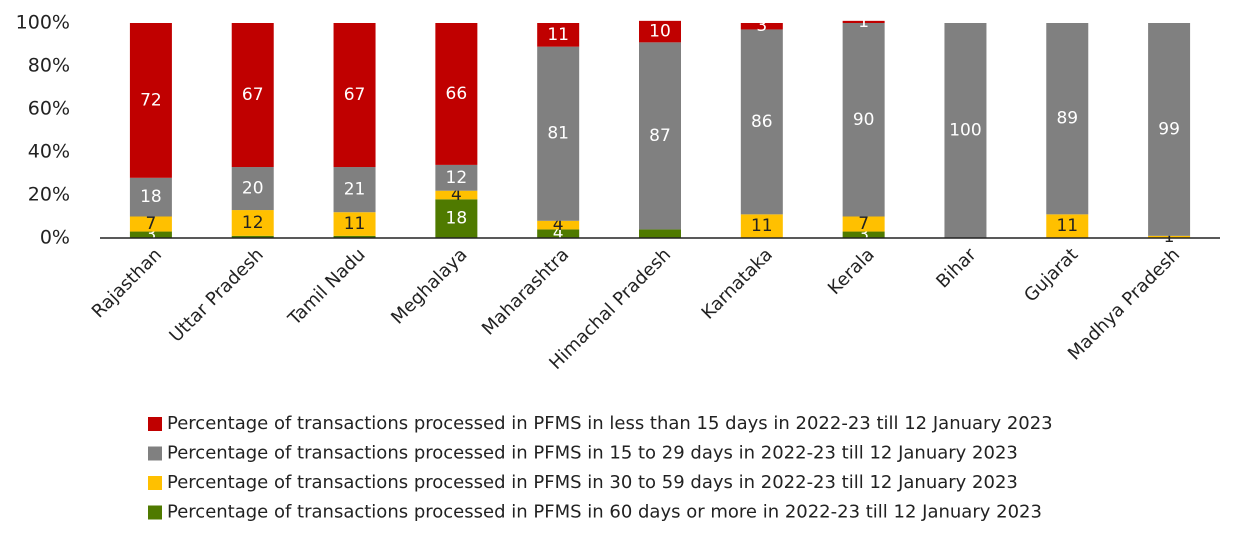 This screenshot has width=1239, height=534. Describe the element at coordinates (55, 238) in the screenshot. I see `y-tick-label: 0%` at that location.